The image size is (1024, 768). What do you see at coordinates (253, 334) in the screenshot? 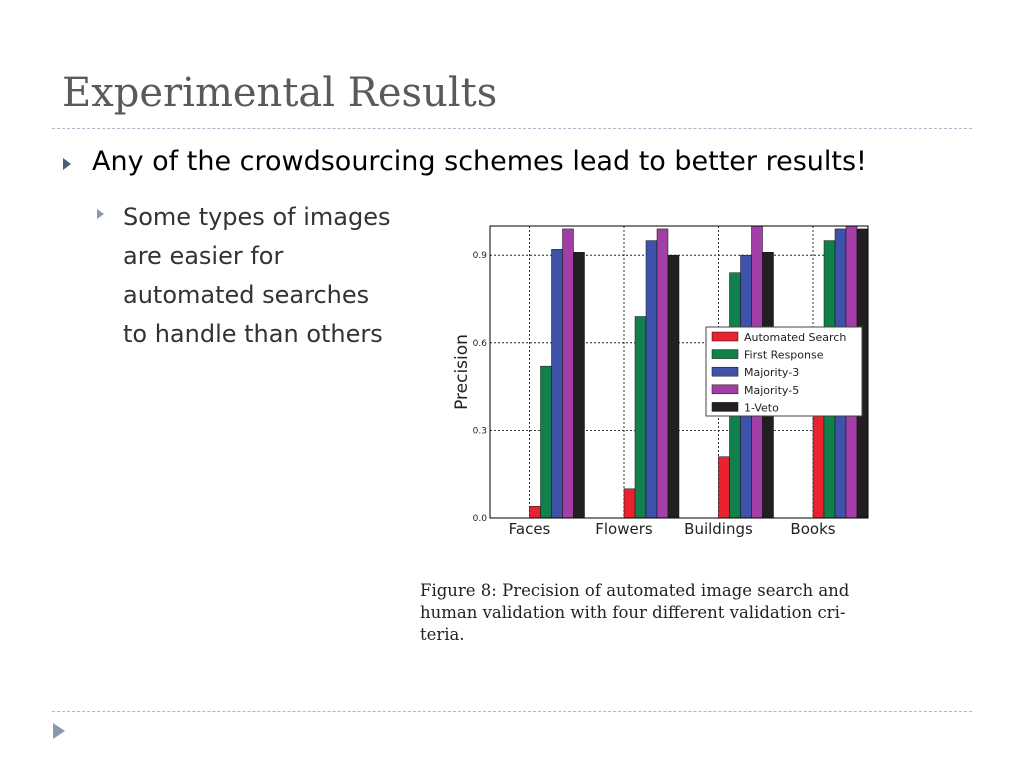
I see `bullet-line: to handle than others` at bounding box center [253, 334].